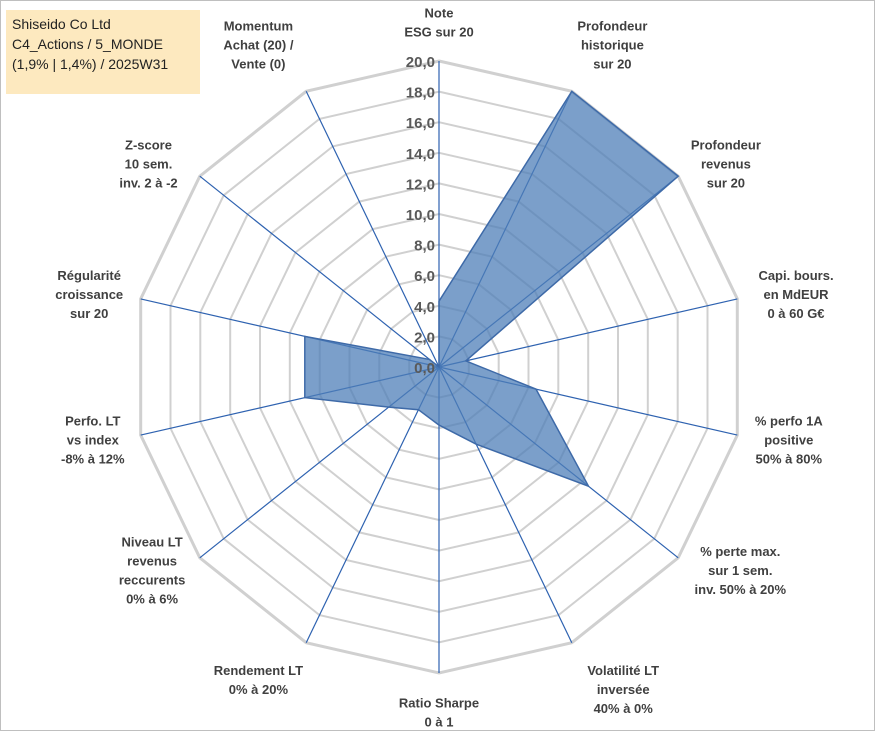 Image resolution: width=875 pixels, height=731 pixels. What do you see at coordinates (438, 22) in the screenshot?
I see `axis-label: Note ESG sur 20` at bounding box center [438, 22].